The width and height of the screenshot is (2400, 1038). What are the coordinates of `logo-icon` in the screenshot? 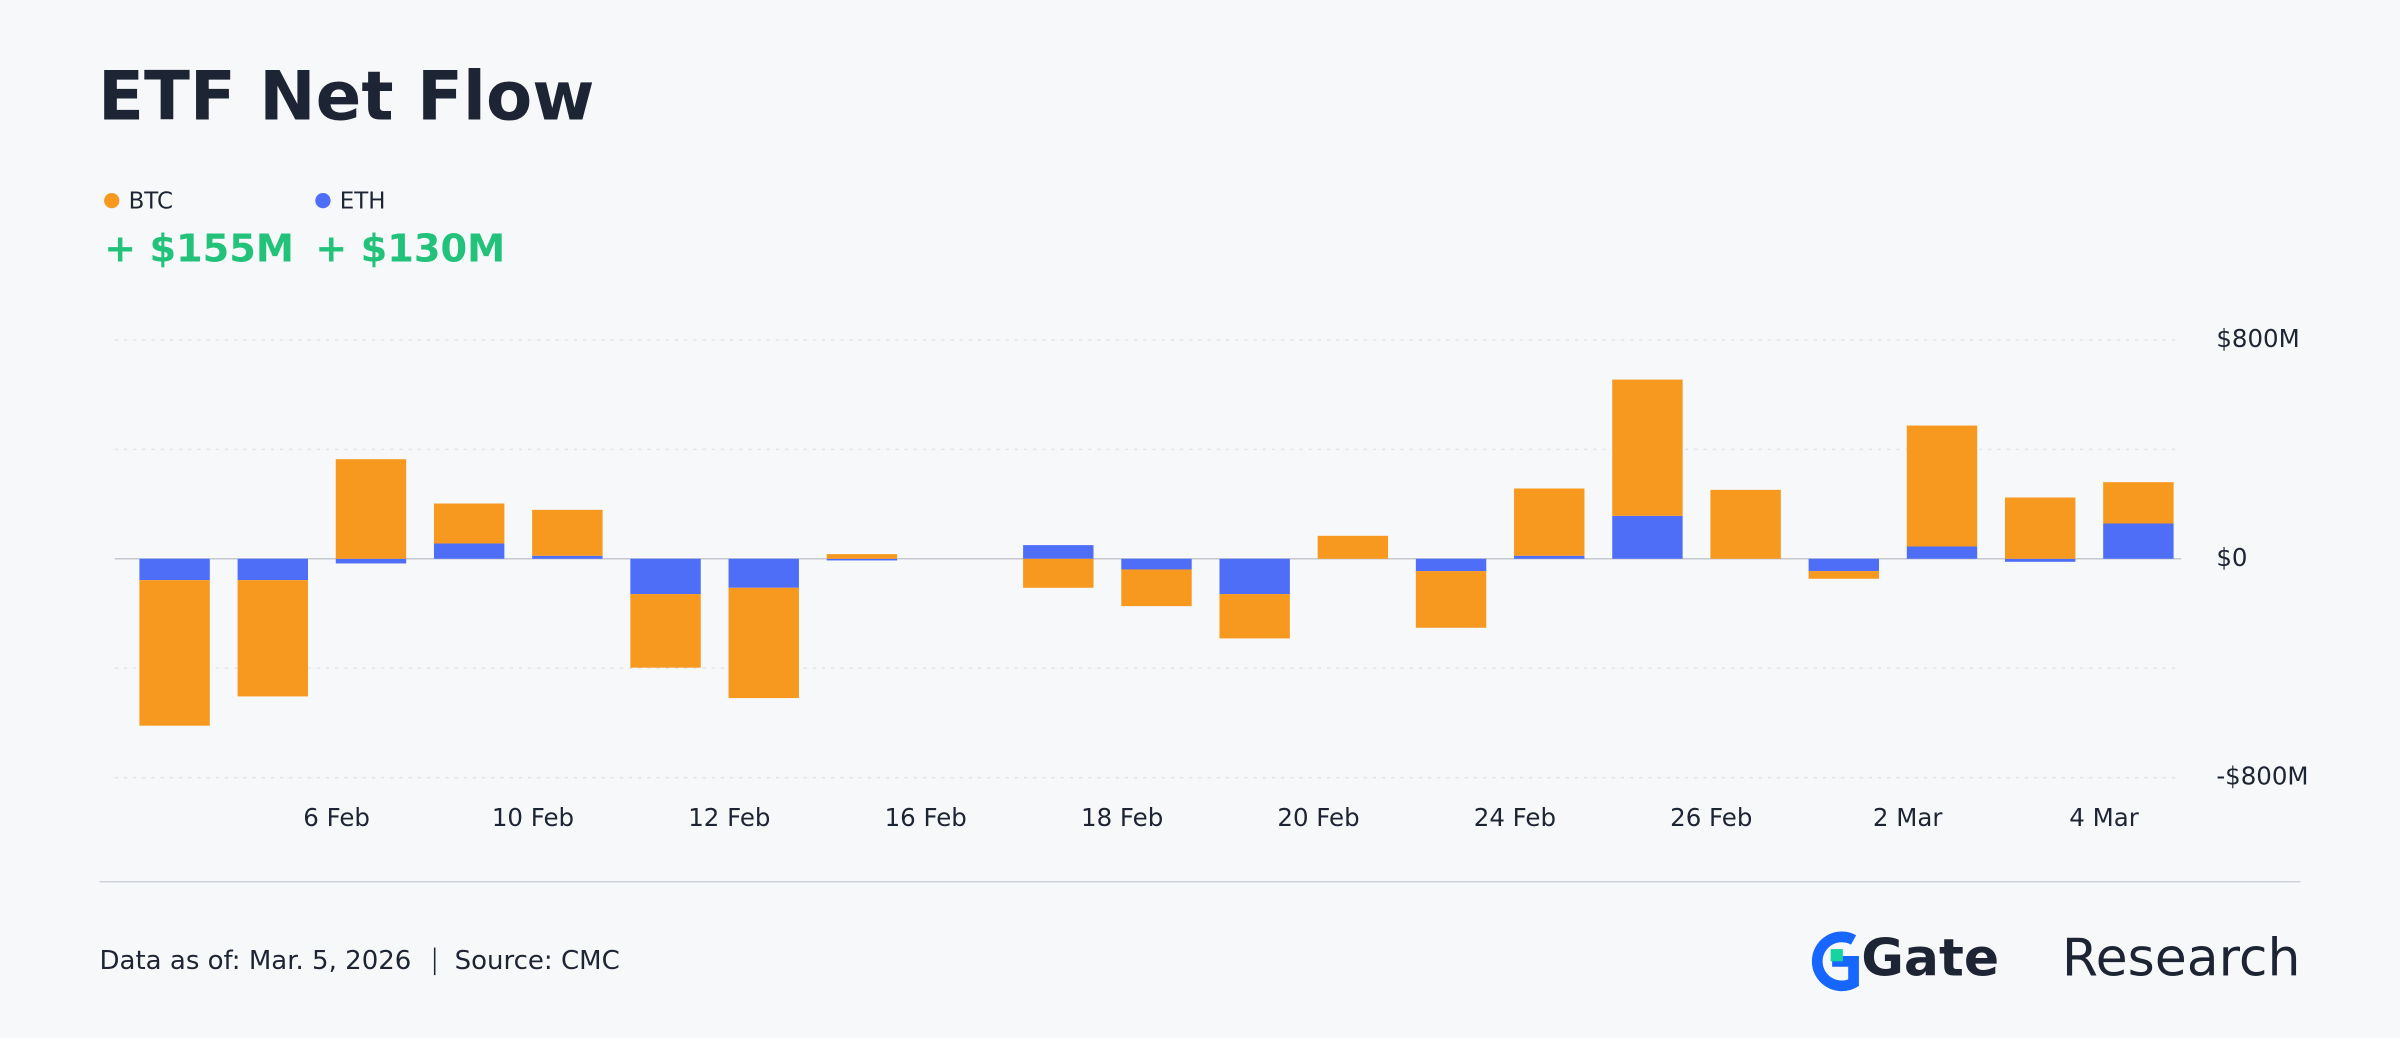 It's located at (1835, 961).